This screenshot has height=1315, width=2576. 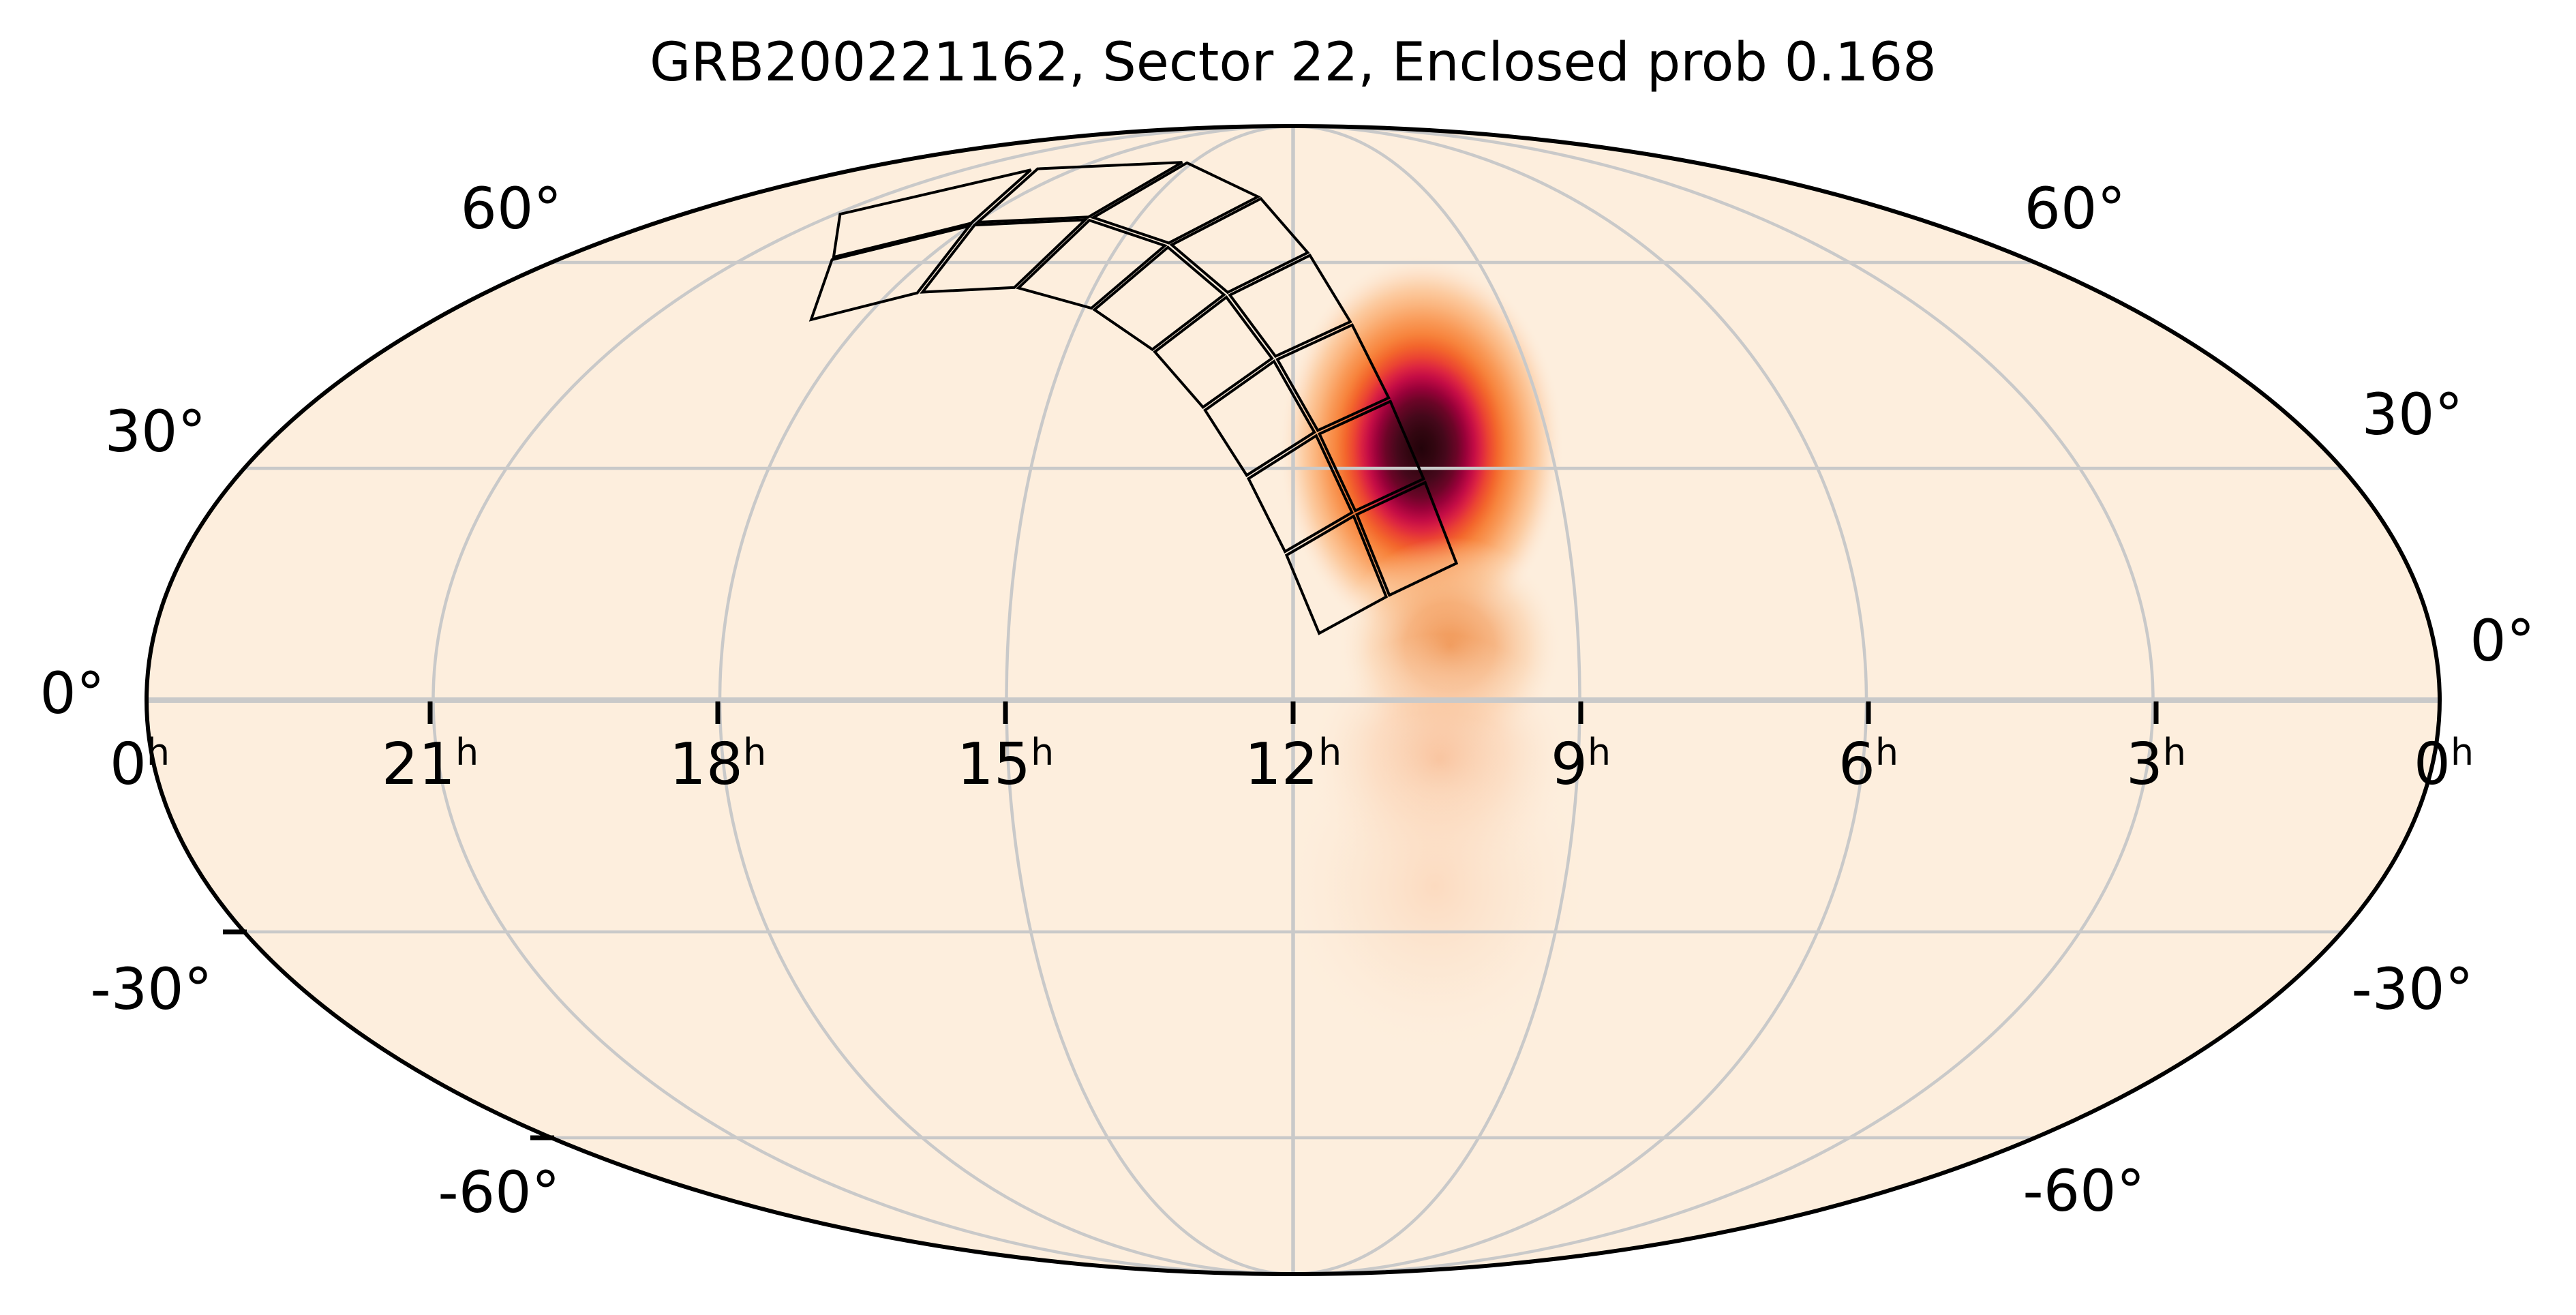 I want to click on dec-label-right-30°: 30°, so click(x=2413, y=414).